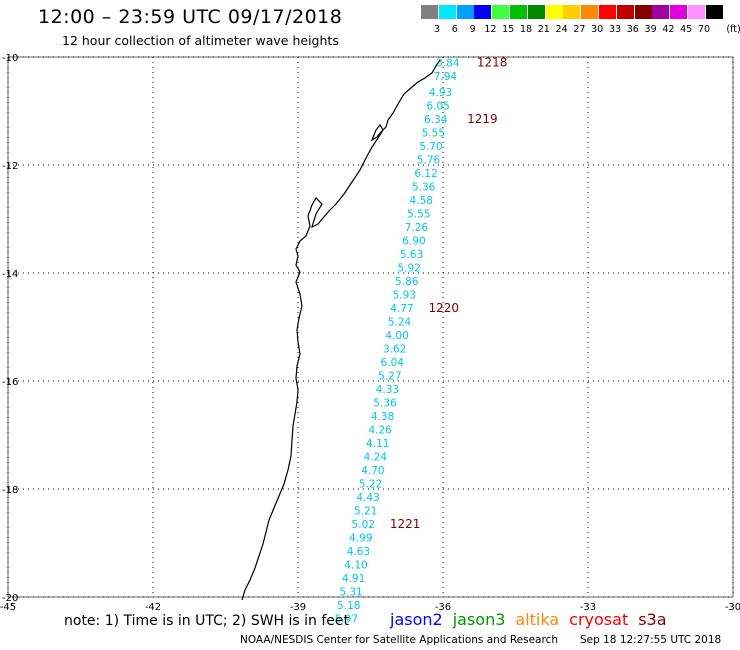 Image resolution: width=740 pixels, height=650 pixels. I want to click on lon-tick-label: -45, so click(8, 607).